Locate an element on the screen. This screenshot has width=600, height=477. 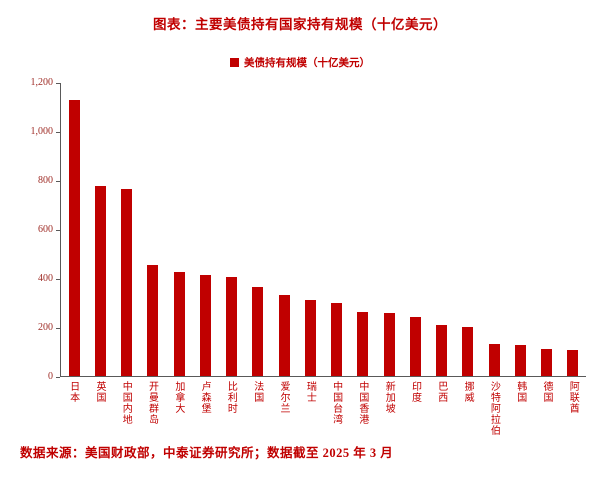
x-label-slot: 沙特阿拉伯 is located at coordinates (494, 408).